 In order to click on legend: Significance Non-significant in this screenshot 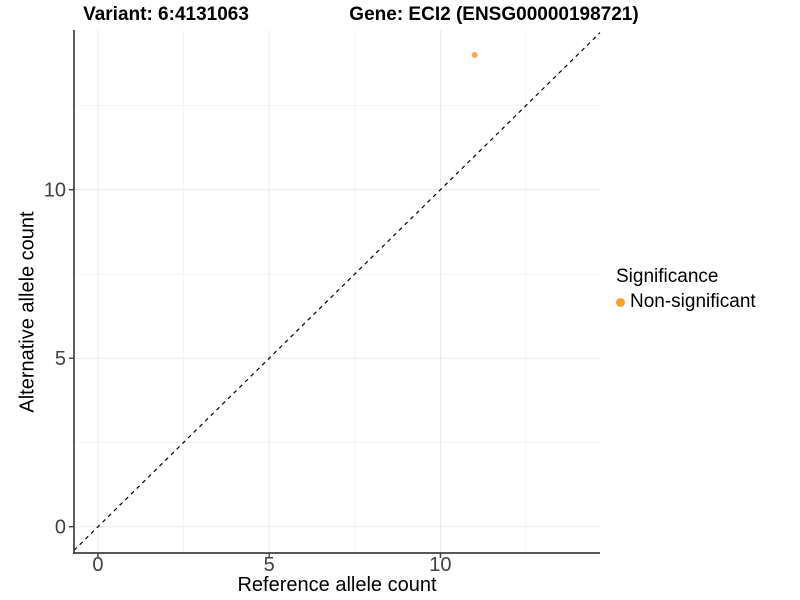, I will do `click(686, 289)`.